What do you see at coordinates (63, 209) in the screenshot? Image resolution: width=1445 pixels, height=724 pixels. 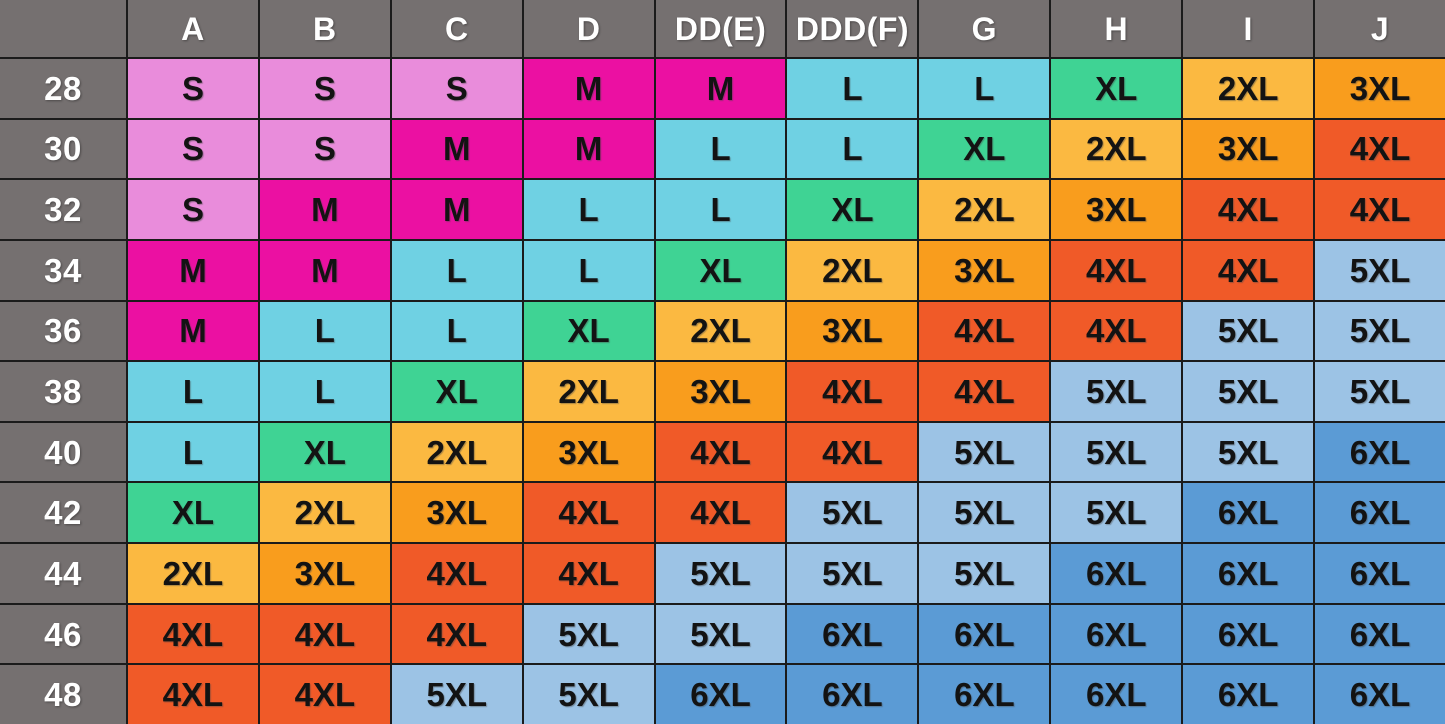 I see `row-band-label: 32` at bounding box center [63, 209].